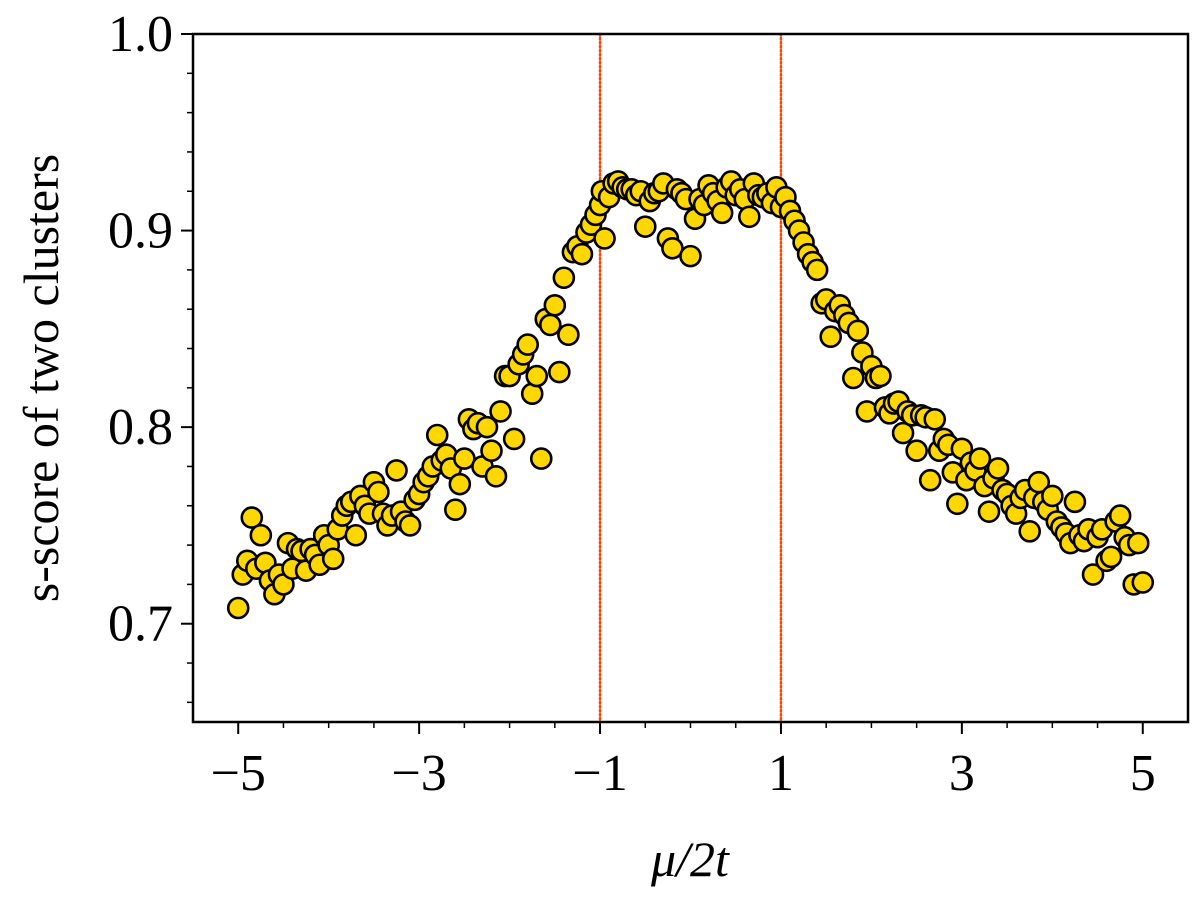 The image size is (1200, 900). What do you see at coordinates (238, 773) in the screenshot?
I see `x-tick-label: −5` at bounding box center [238, 773].